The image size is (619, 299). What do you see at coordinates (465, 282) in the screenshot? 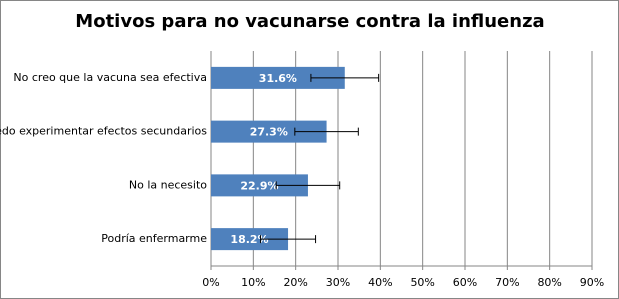
I see `x-tick-label: 60%` at bounding box center [465, 282].